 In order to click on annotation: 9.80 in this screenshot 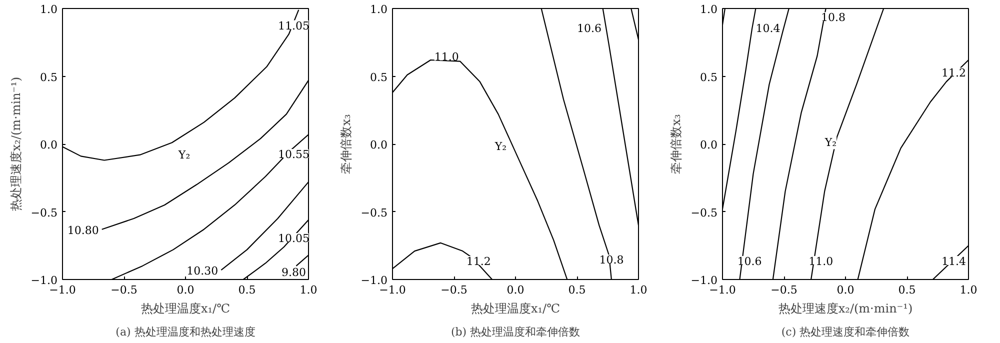, I will do `click(293, 272)`.